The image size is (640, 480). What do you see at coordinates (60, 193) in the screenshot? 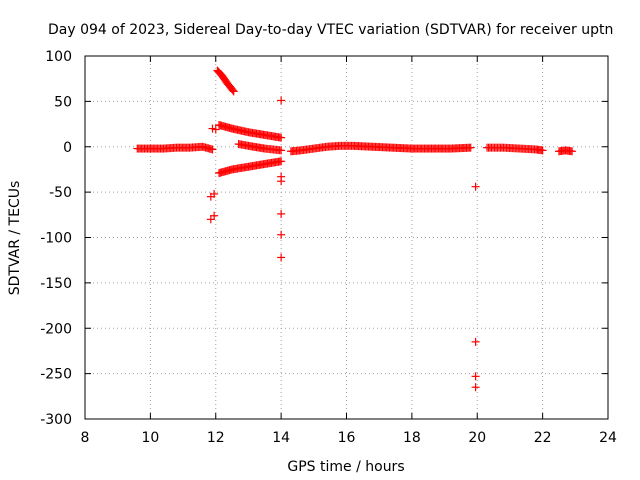
I see `y-tick-label: -50` at bounding box center [60, 193].